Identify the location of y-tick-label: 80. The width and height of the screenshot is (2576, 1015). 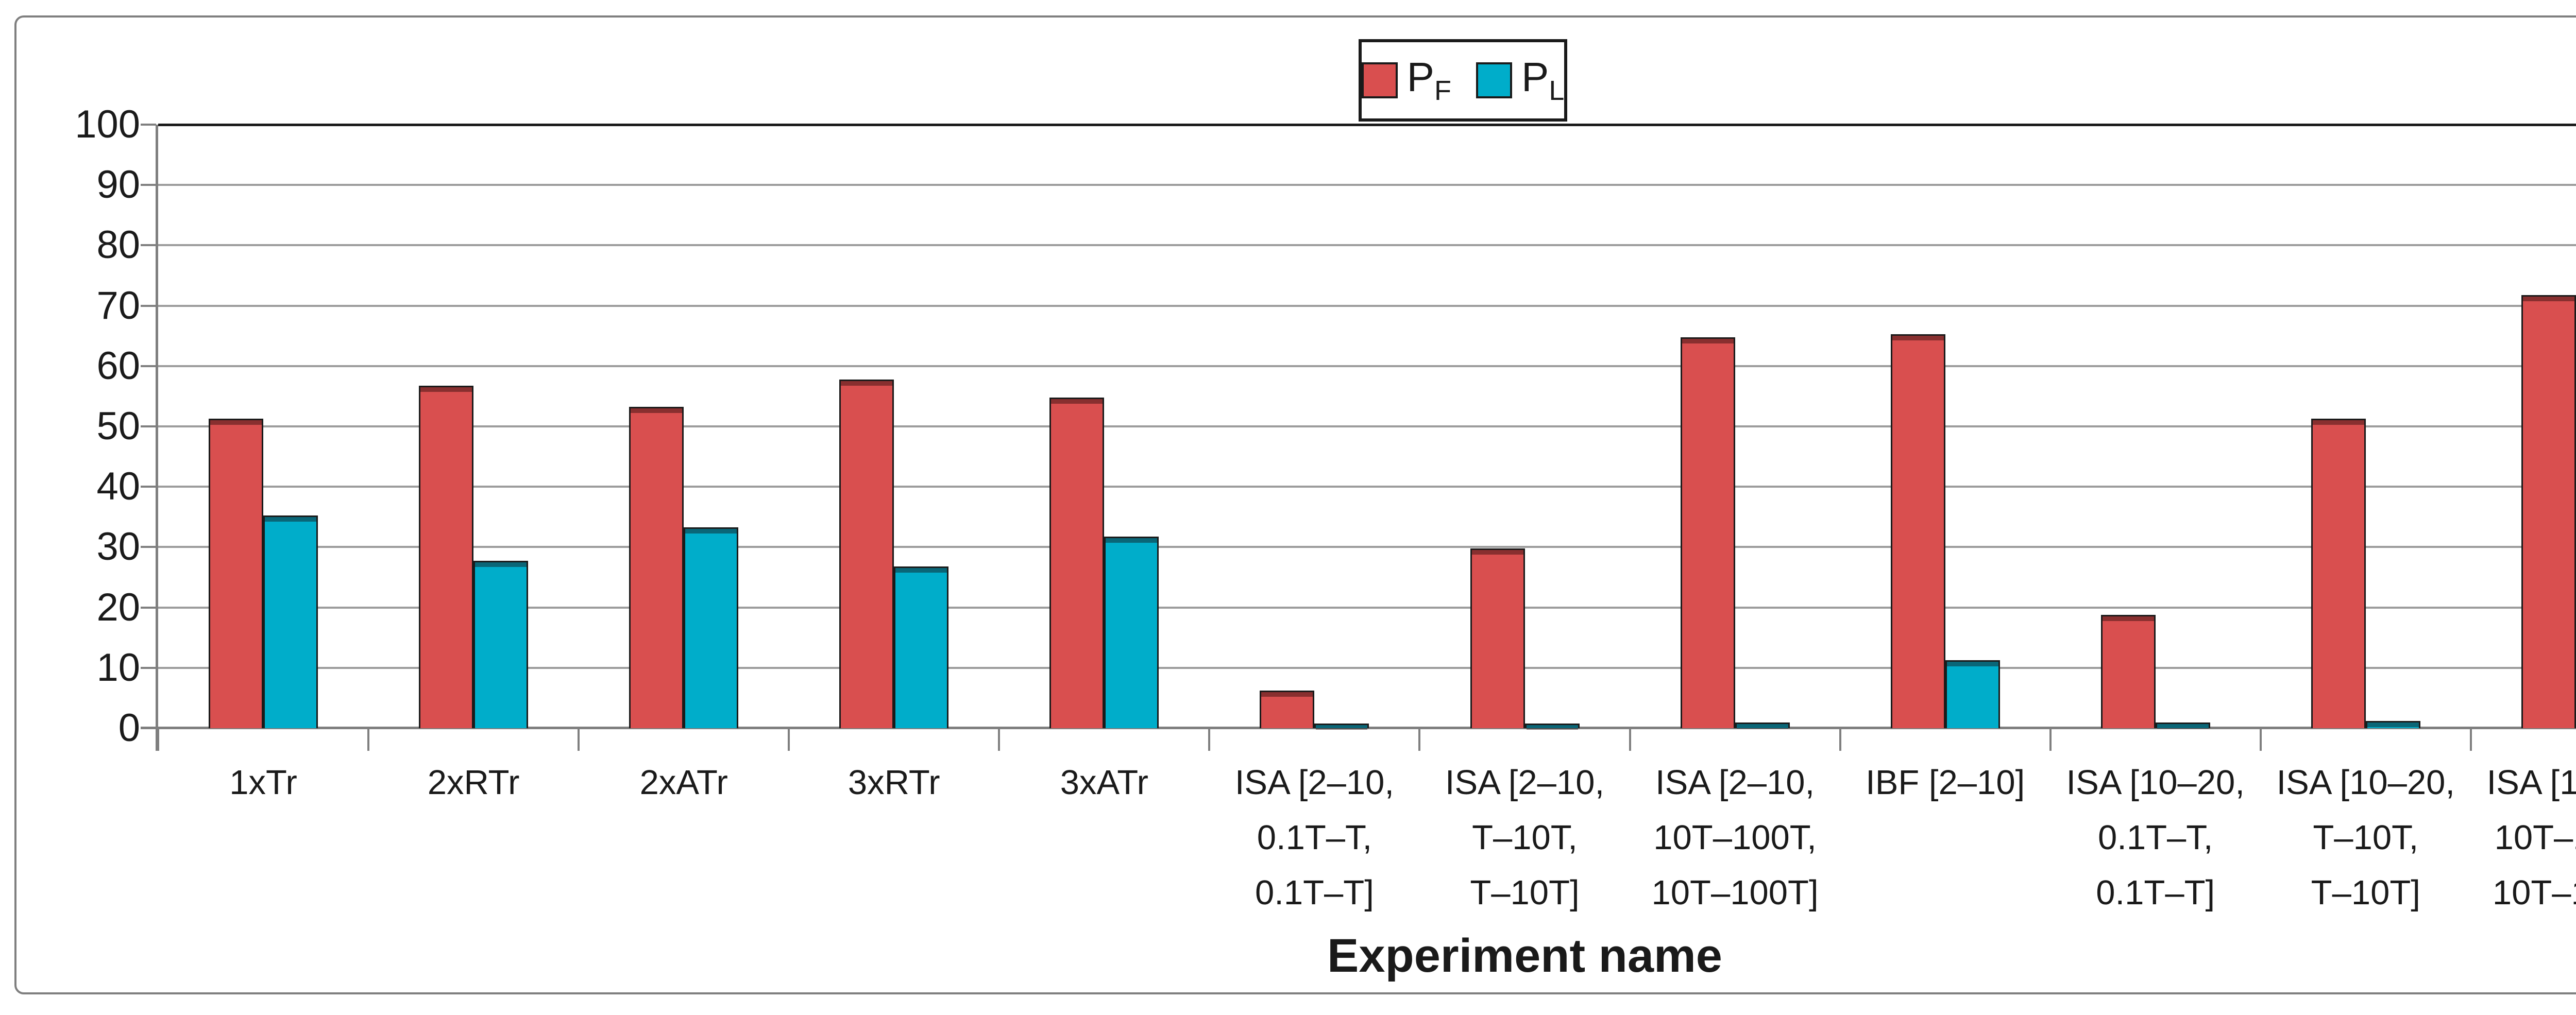
(118, 245).